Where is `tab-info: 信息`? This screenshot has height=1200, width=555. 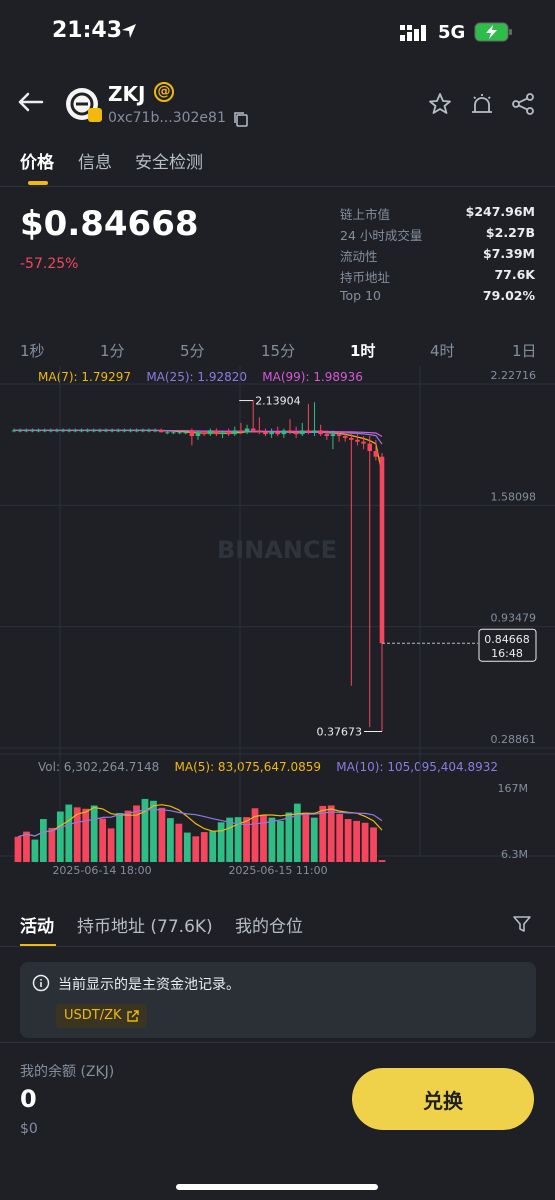
tab-info: 信息 is located at coordinates (95, 163).